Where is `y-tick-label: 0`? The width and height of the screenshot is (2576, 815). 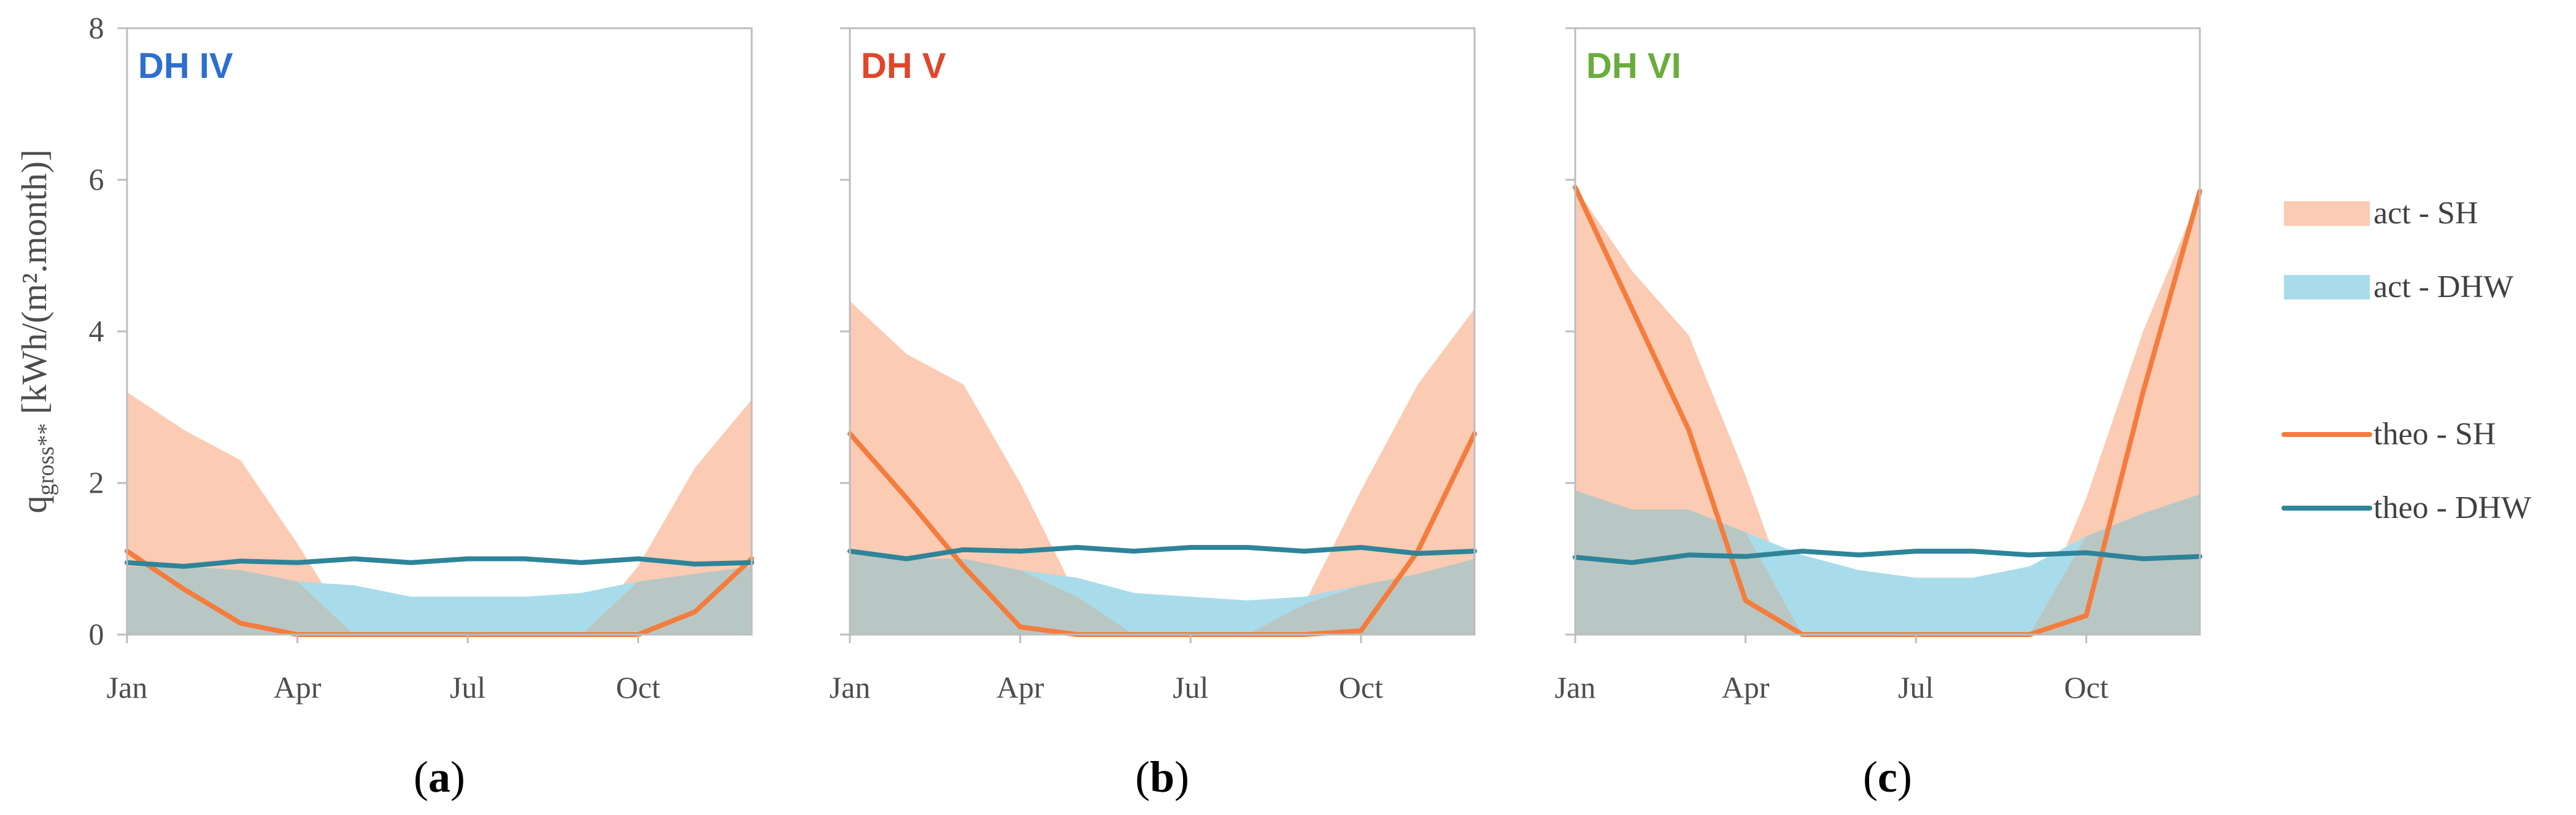 y-tick-label: 0 is located at coordinates (96, 634).